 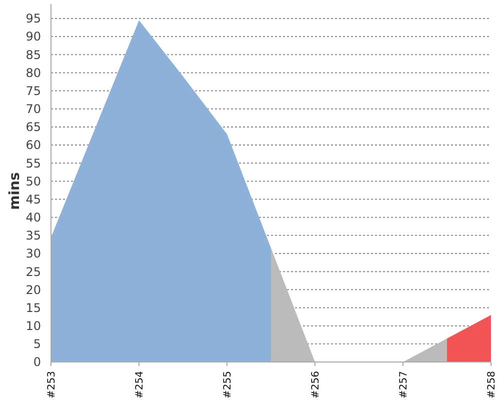 I want to click on y-tick-label: 40, so click(x=33, y=217).